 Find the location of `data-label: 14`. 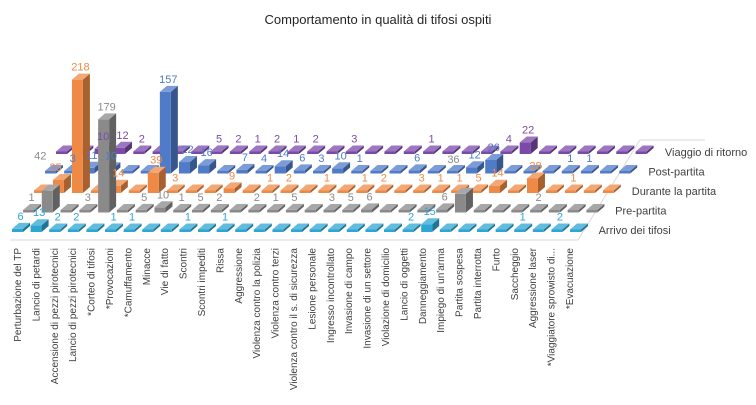

data-label: 14 is located at coordinates (118, 174).